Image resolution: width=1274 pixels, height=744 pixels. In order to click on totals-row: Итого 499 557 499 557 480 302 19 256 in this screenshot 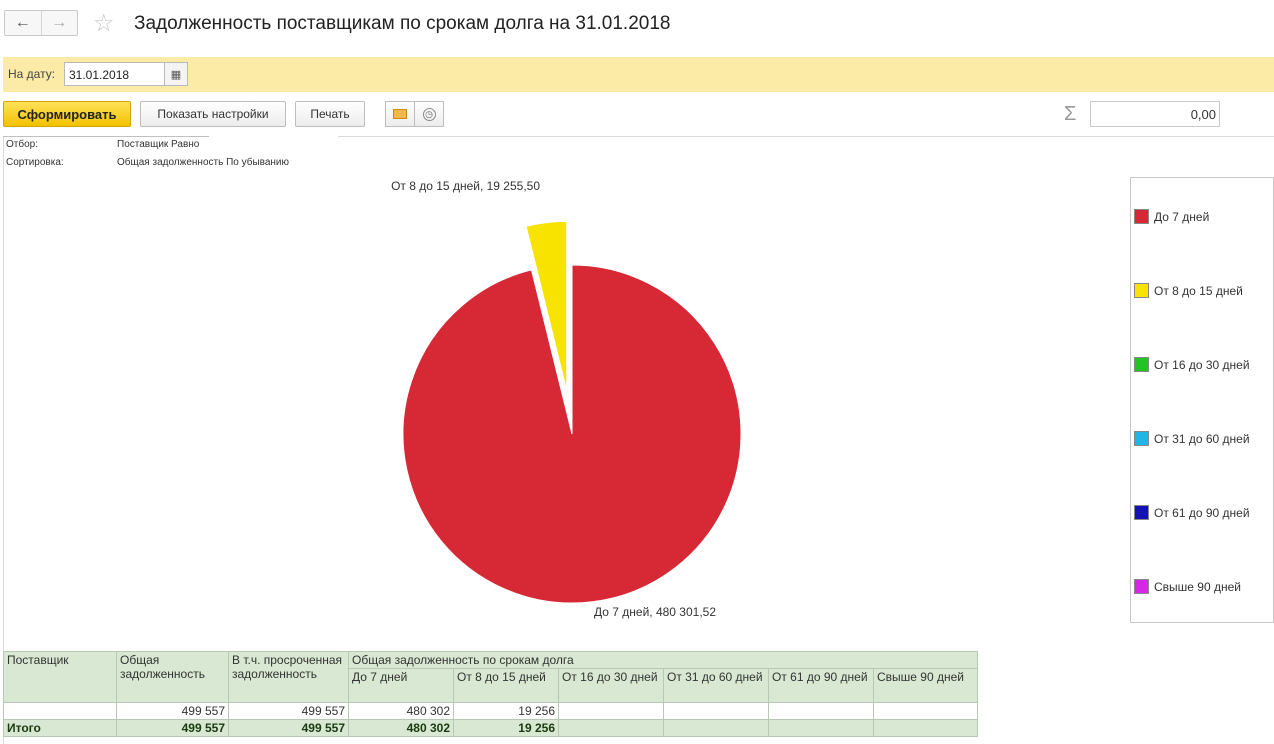, I will do `click(490, 728)`.